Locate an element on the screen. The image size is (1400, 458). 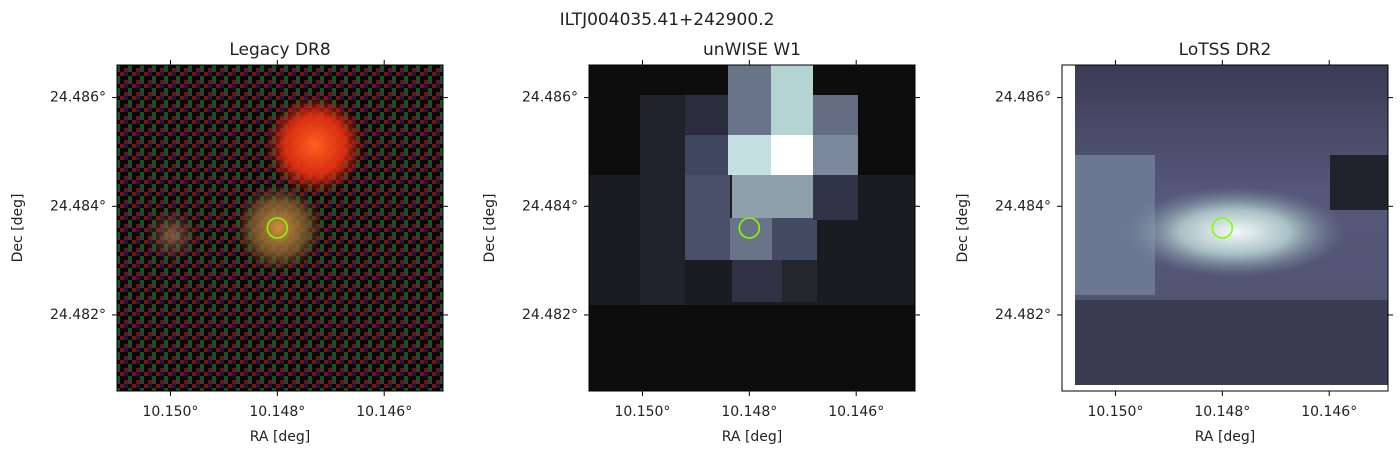
axes-title: unWISE W1 is located at coordinates (752, 50).